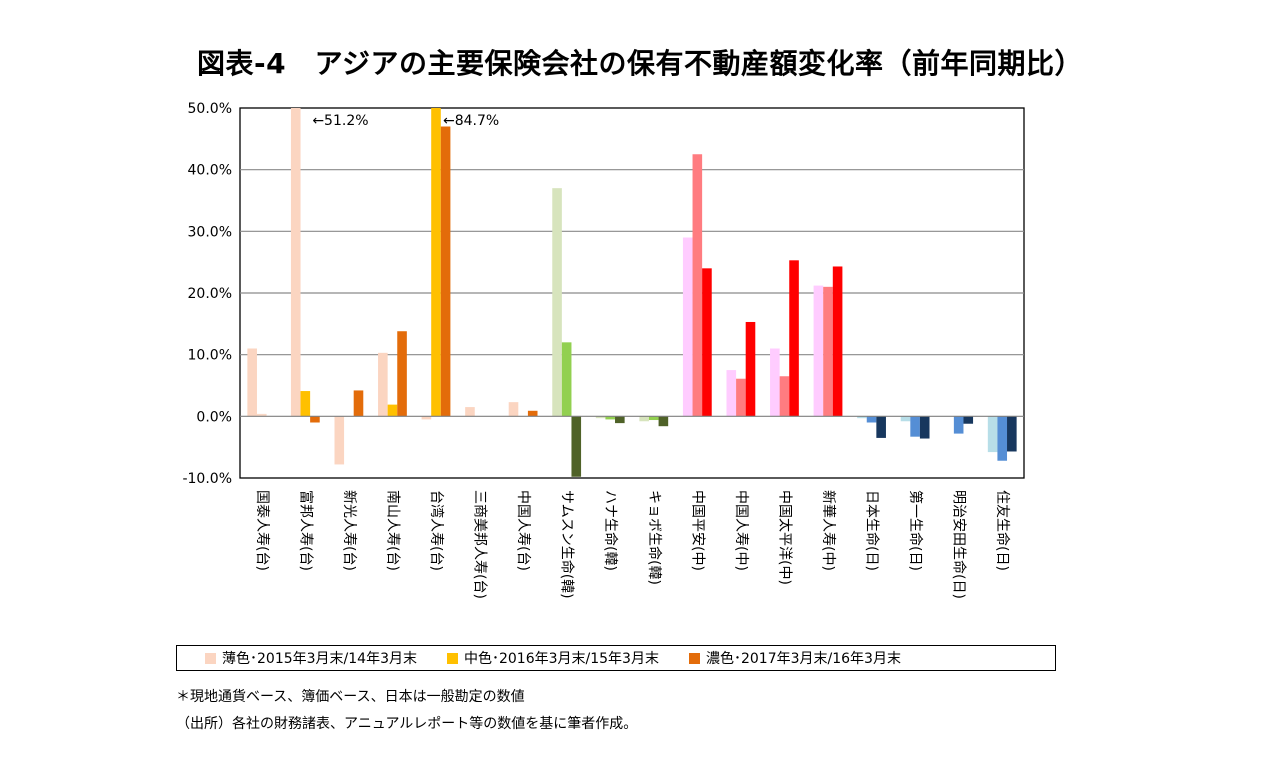  I want to click on y-tick-label: -10.0%, so click(207, 479).